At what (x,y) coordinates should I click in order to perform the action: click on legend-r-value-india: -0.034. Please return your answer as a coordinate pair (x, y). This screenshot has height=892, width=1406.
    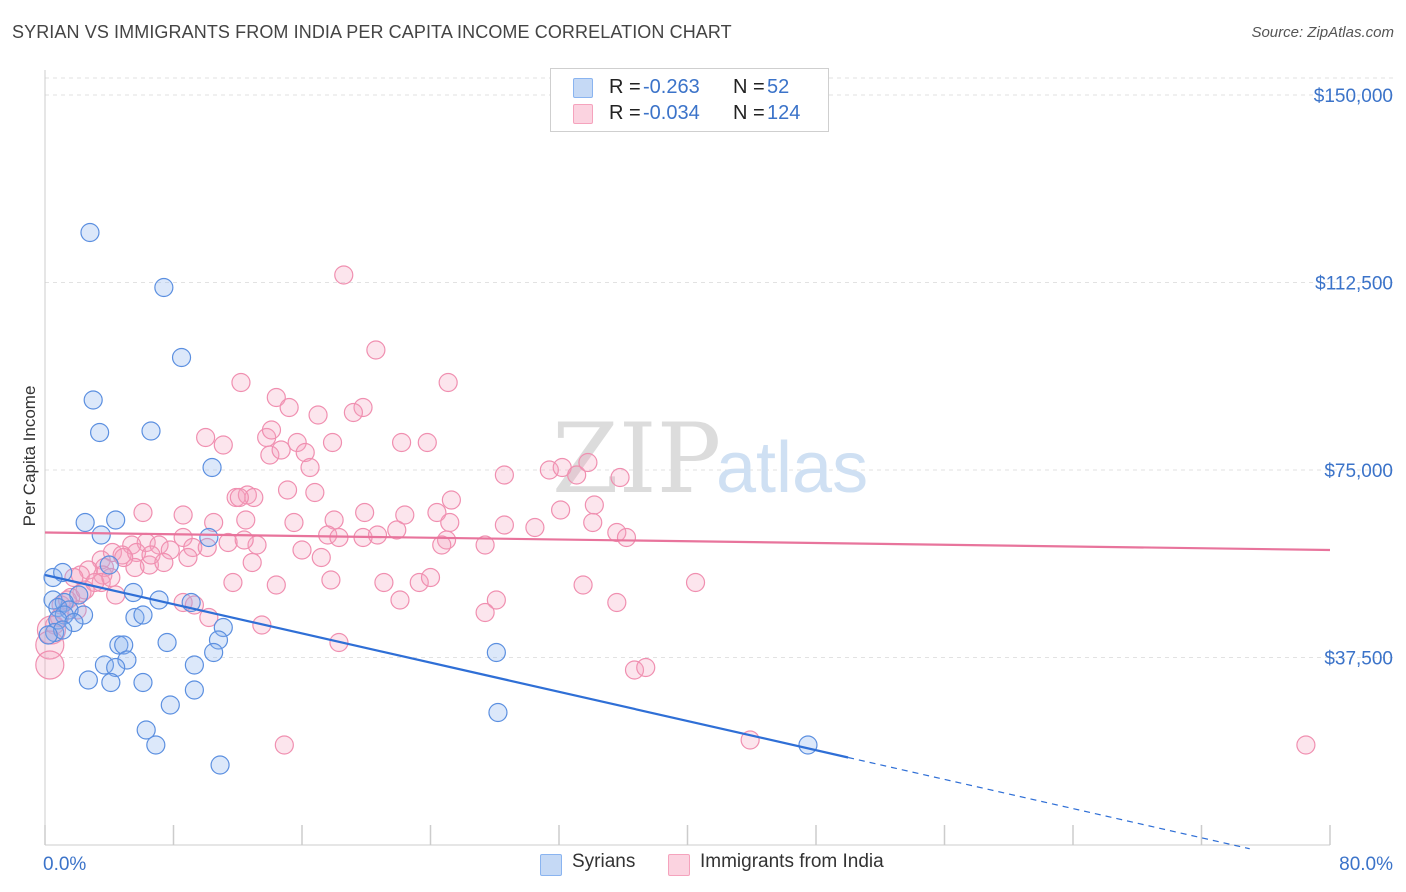
    Looking at the image, I should click on (671, 113).